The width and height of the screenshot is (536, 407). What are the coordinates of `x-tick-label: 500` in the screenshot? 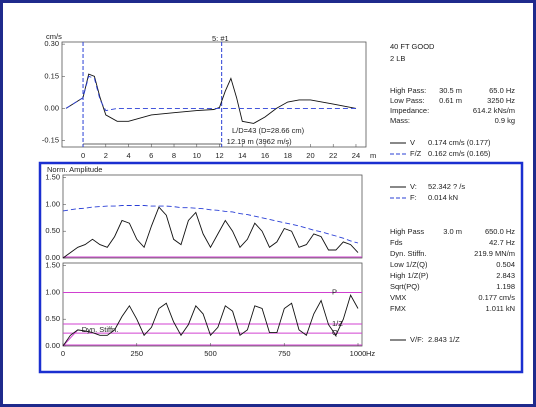 It's located at (210, 353).